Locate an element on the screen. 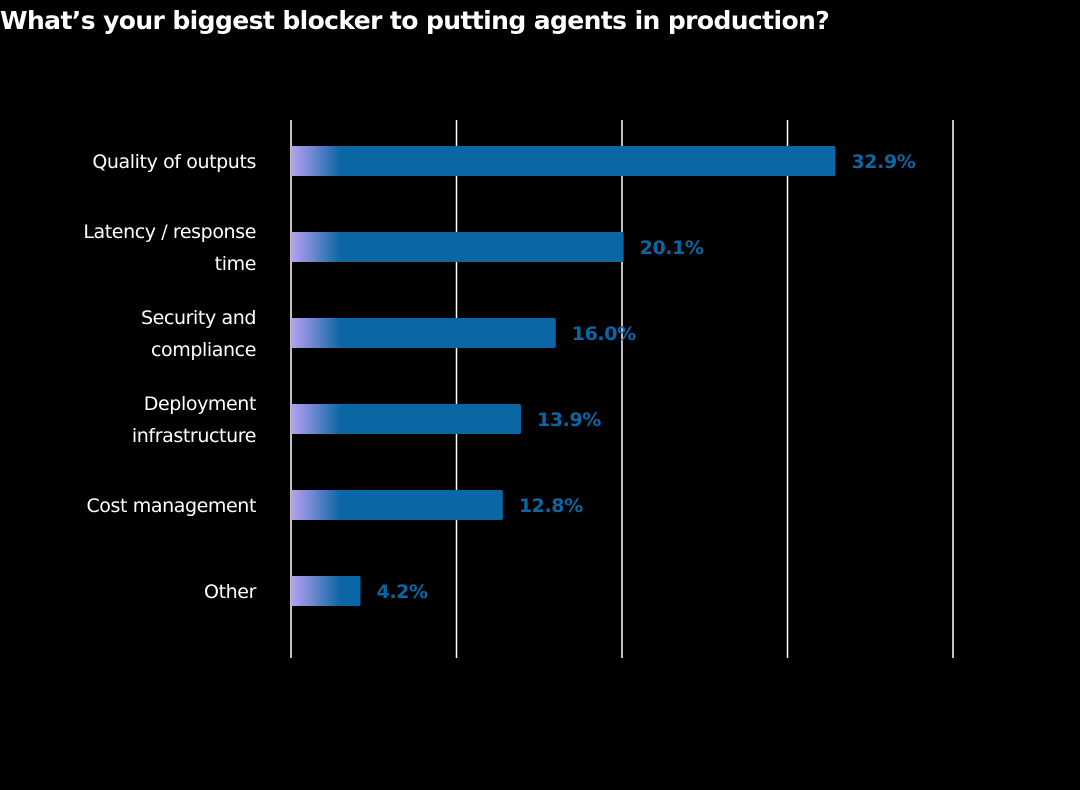 Image resolution: width=1080 pixels, height=790 pixels. data-label-0: 32.9% is located at coordinates (883, 162).